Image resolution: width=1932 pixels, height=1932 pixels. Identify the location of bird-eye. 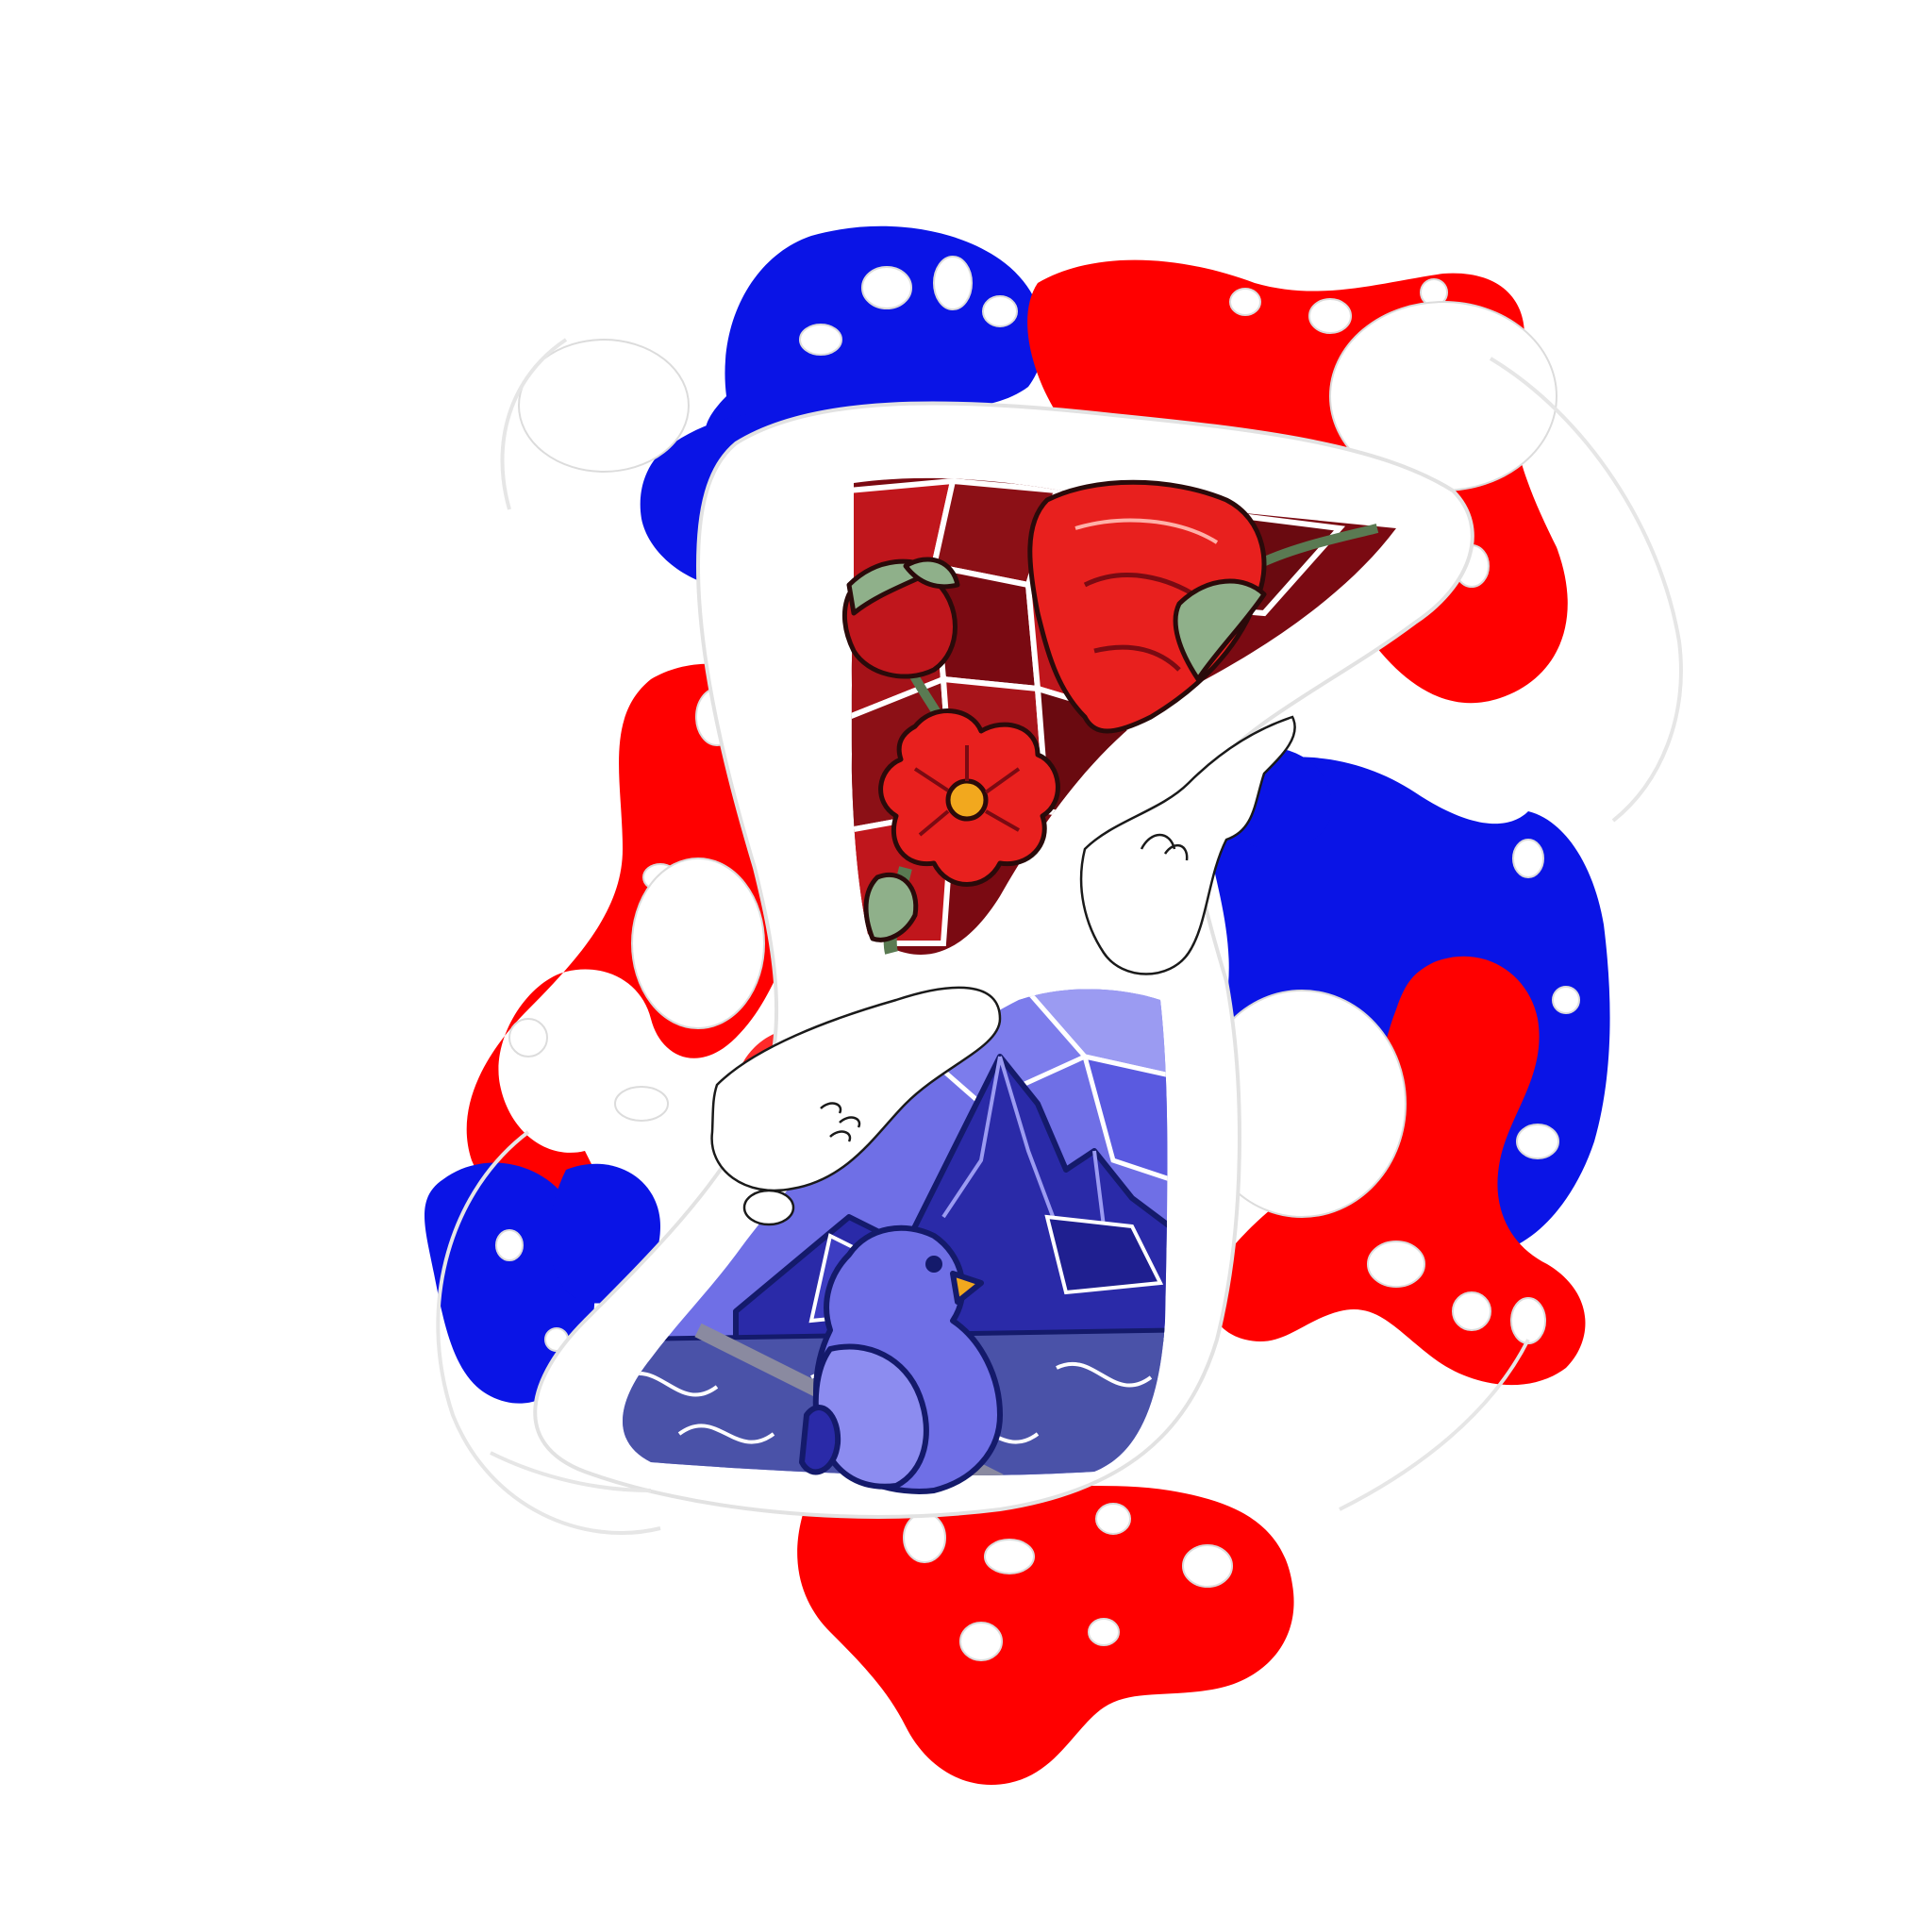
(933, 1265).